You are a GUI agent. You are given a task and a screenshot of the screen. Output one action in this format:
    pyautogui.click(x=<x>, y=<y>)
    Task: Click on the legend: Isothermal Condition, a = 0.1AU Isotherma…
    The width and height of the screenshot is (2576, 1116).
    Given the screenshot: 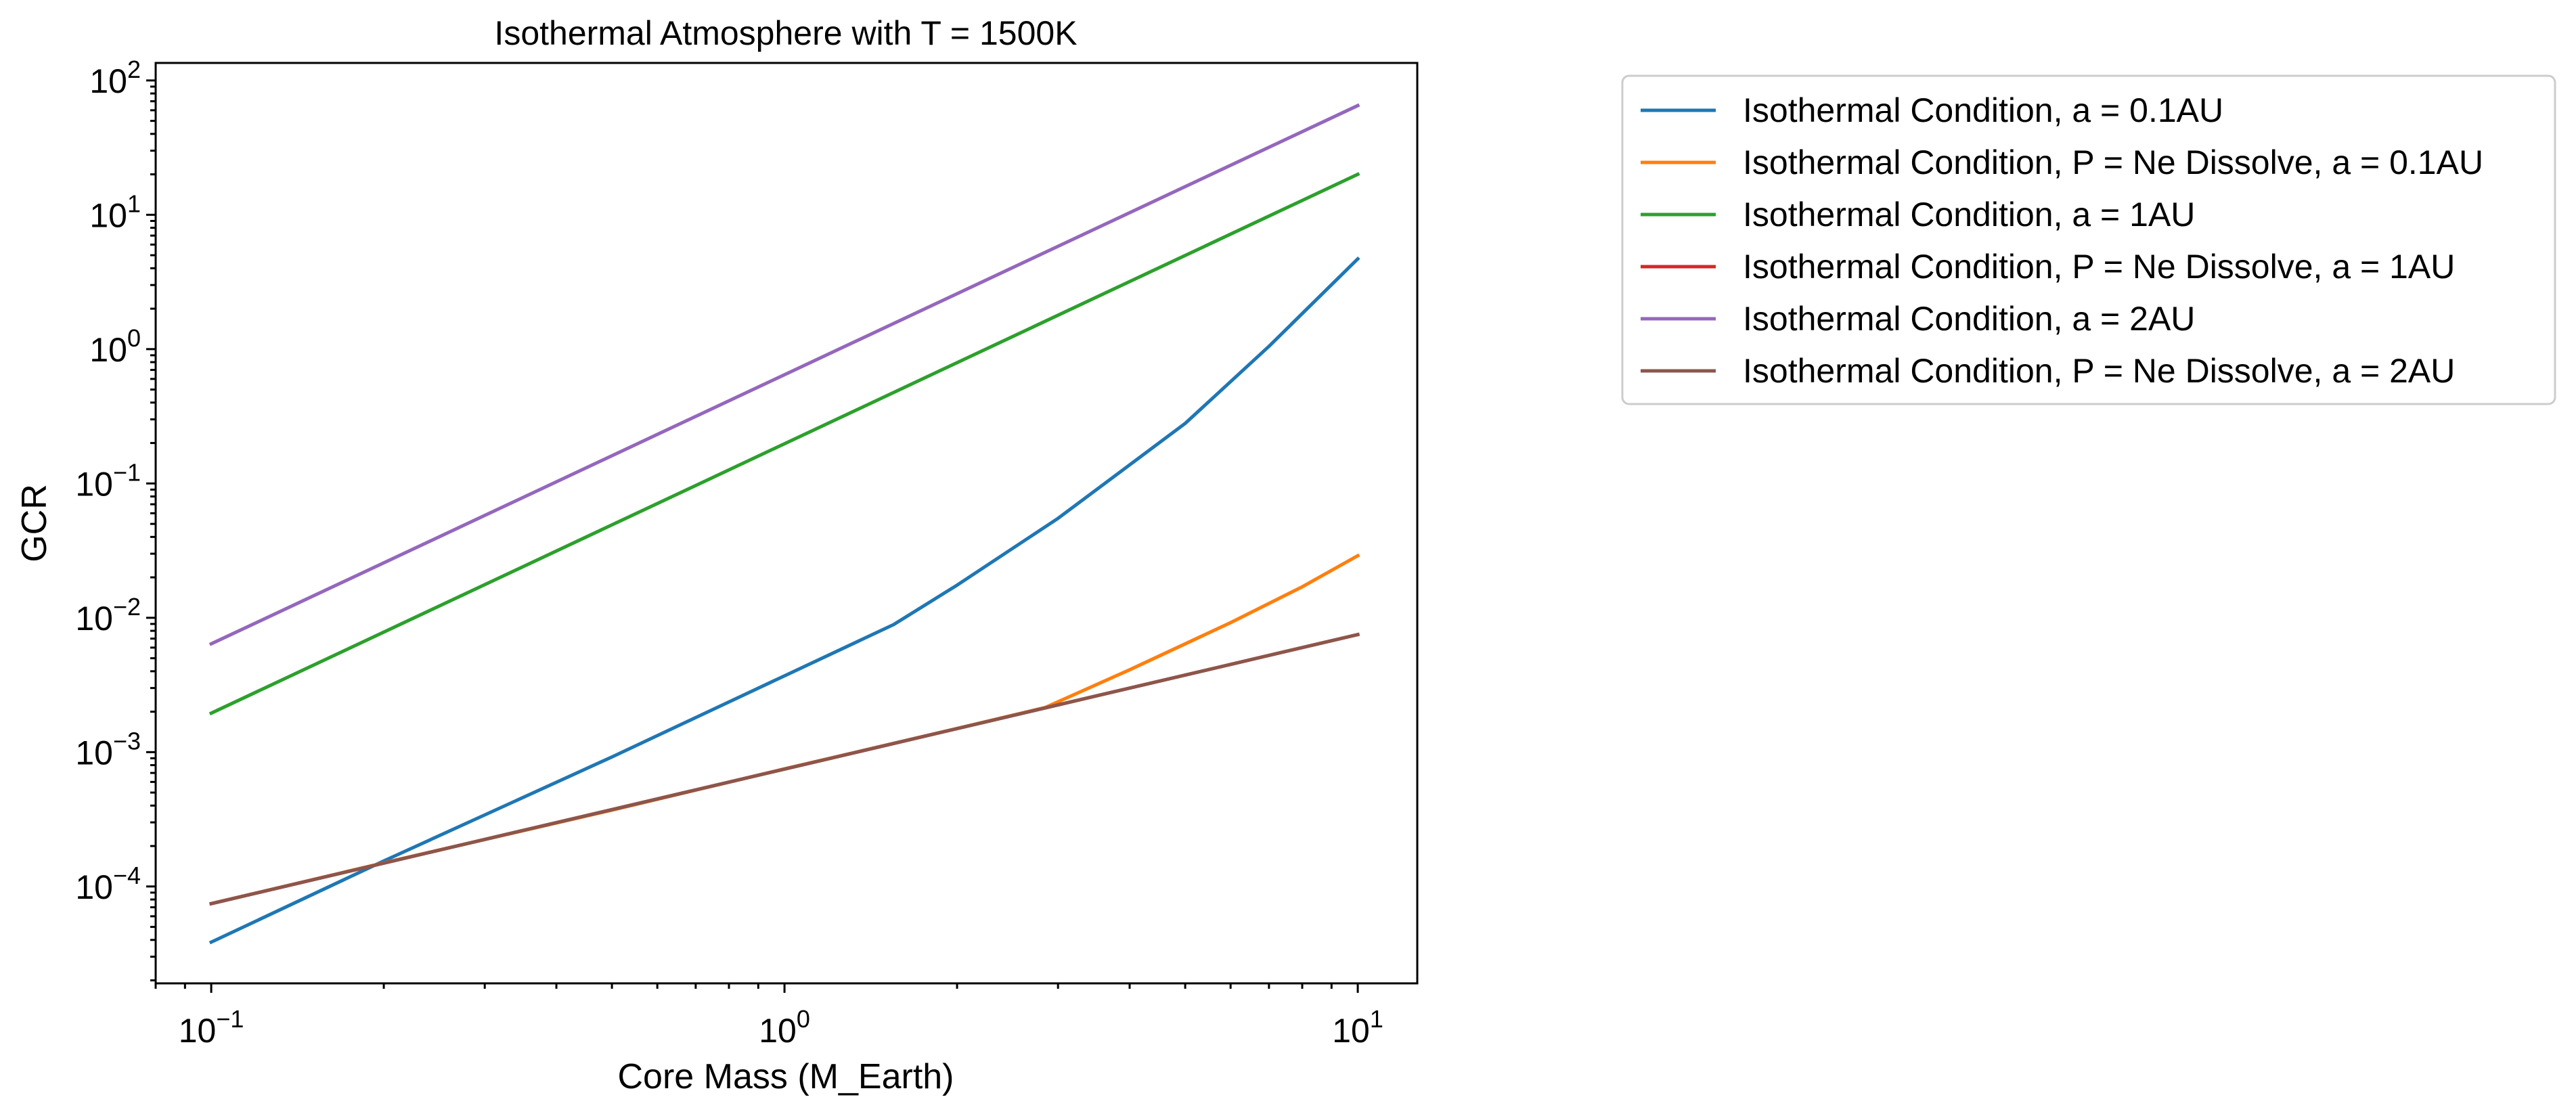 What is the action you would take?
    pyautogui.click(x=2088, y=240)
    